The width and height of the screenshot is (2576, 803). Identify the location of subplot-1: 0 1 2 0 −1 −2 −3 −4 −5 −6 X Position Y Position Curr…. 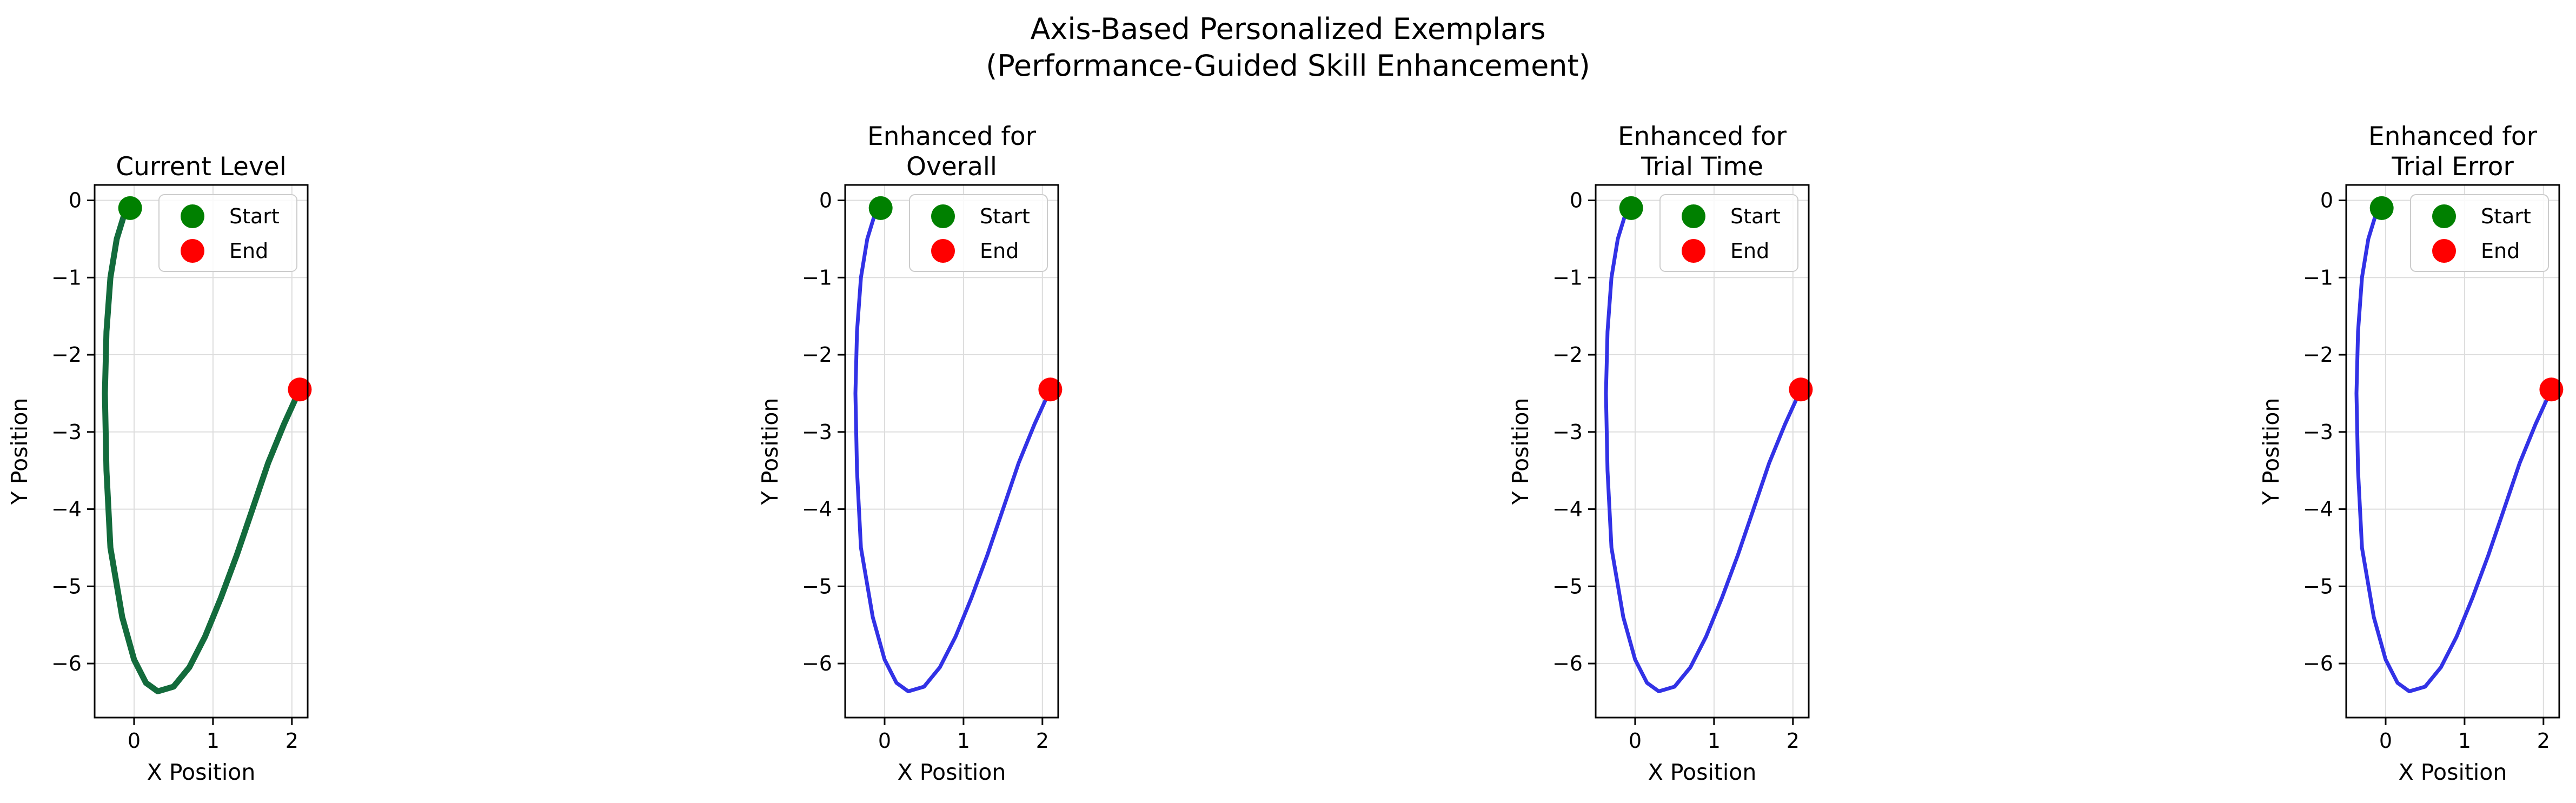
(159, 468).